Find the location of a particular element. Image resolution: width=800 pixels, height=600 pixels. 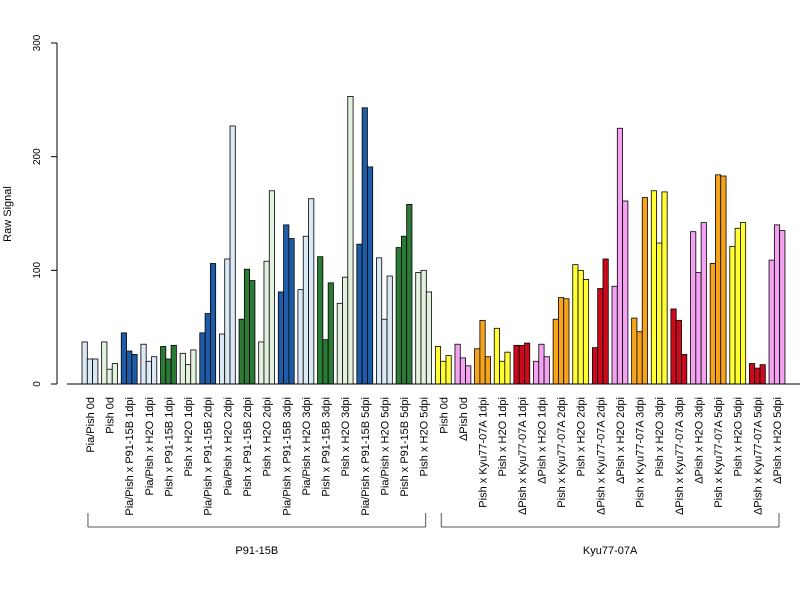

category-label: ΔPish x Kyu77-07A 2dpi is located at coordinates (601, 456).